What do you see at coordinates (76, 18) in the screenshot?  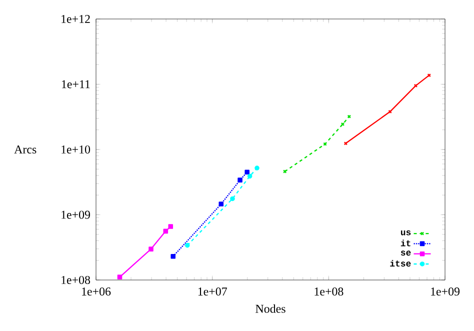 I see `y-tick-label: 1e+12` at bounding box center [76, 18].